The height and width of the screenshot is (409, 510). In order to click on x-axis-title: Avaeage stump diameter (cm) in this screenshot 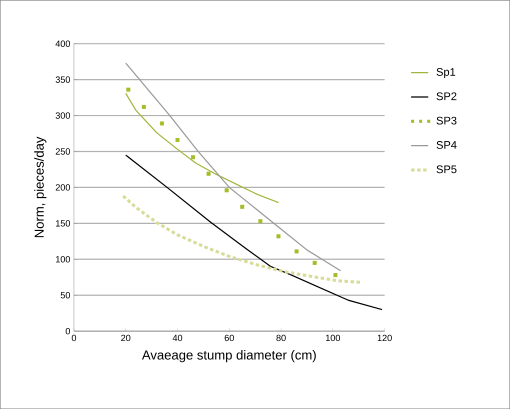, I will do `click(229, 356)`.